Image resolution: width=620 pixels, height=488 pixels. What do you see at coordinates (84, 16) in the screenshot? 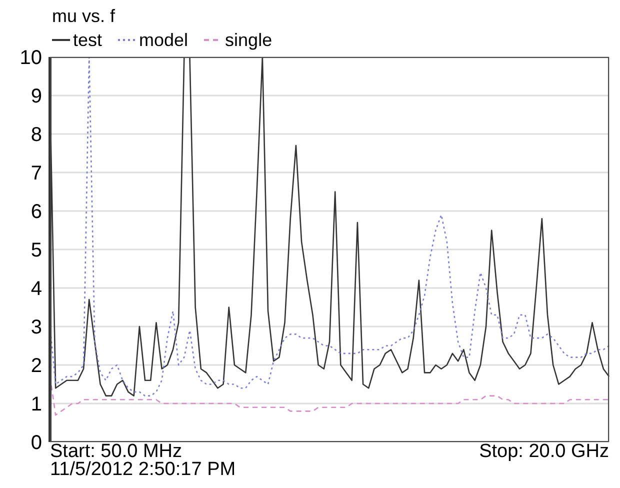
I see `chart-title: mu vs. f` at bounding box center [84, 16].